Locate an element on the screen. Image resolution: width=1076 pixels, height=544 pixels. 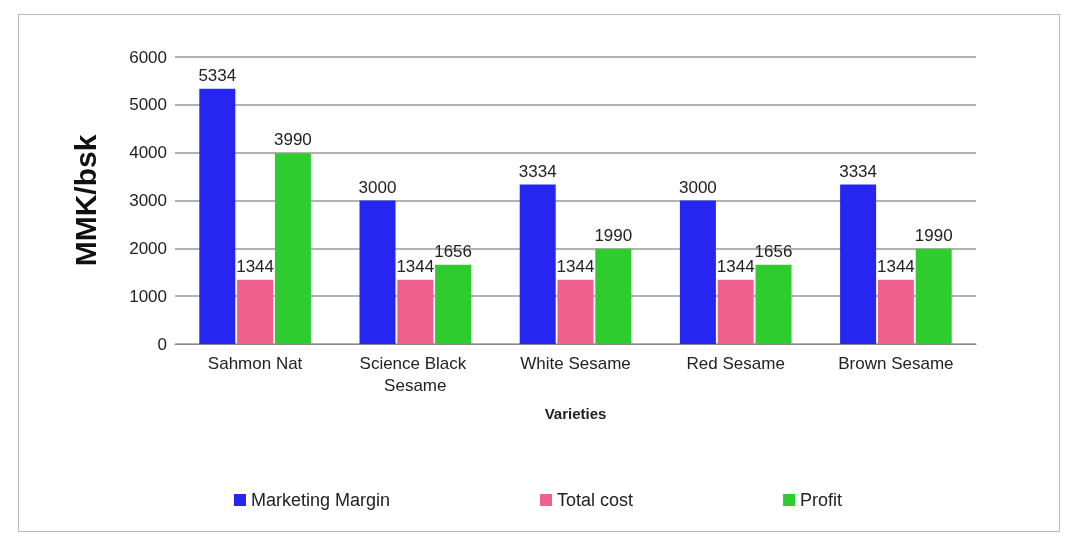
y-tick-label: 4000 is located at coordinates (148, 153).